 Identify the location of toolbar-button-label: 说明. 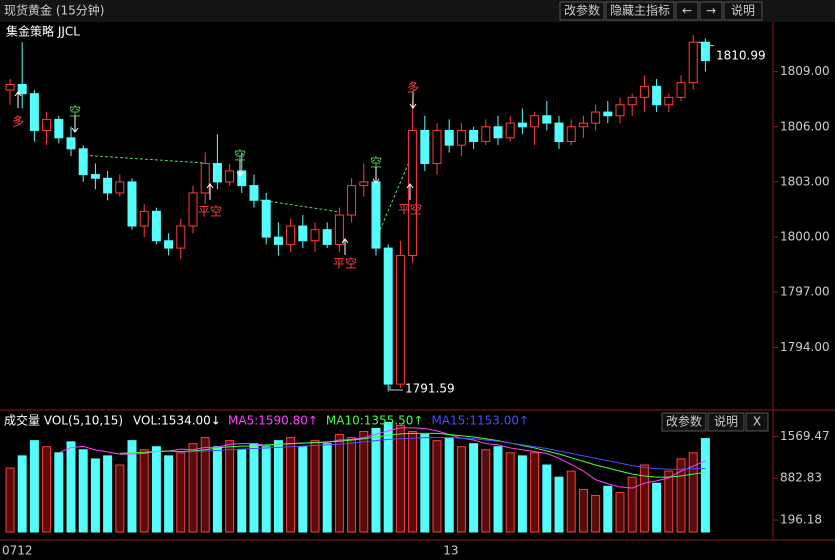
(743, 10).